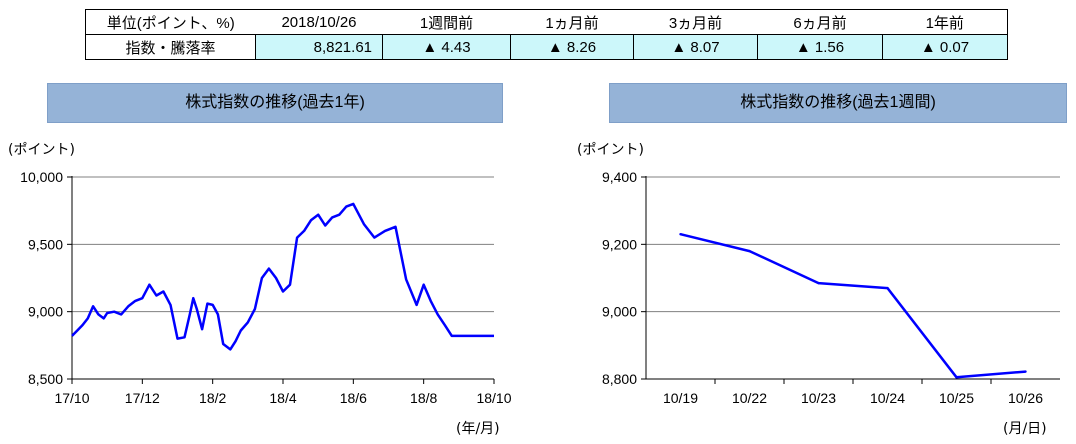 This screenshot has height=444, width=1076. Describe the element at coordinates (446, 22) in the screenshot. I see `summary-header-cell: 1週間前` at that location.